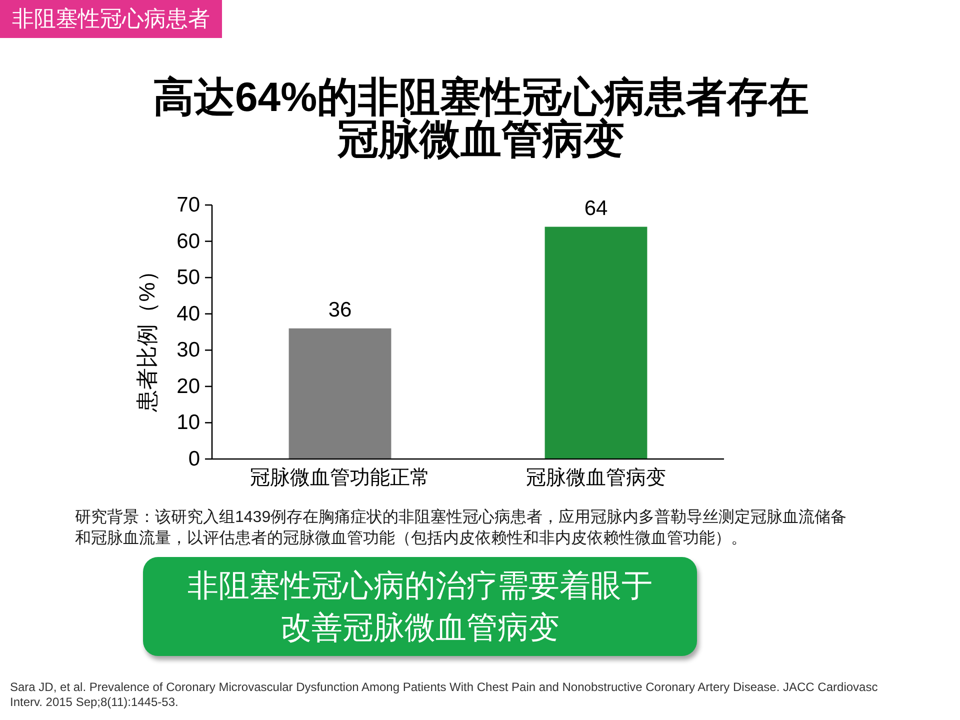 Image resolution: width=960 pixels, height=720 pixels. What do you see at coordinates (340, 478) in the screenshot?
I see `x-tick-label: 冠脉微血管功能正常` at bounding box center [340, 478].